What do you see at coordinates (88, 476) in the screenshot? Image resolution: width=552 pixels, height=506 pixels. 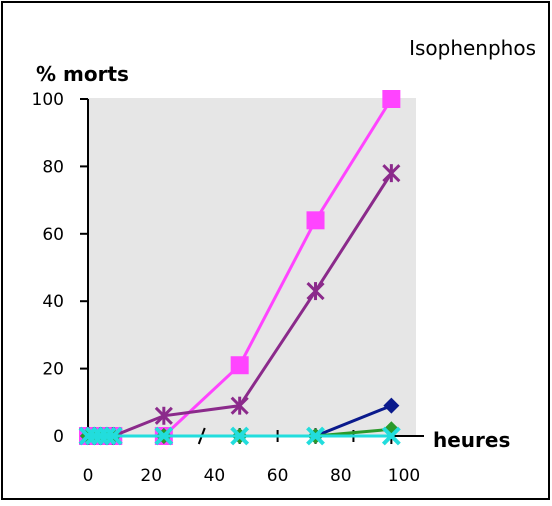 I see `x-tick-label: 0` at bounding box center [88, 476].